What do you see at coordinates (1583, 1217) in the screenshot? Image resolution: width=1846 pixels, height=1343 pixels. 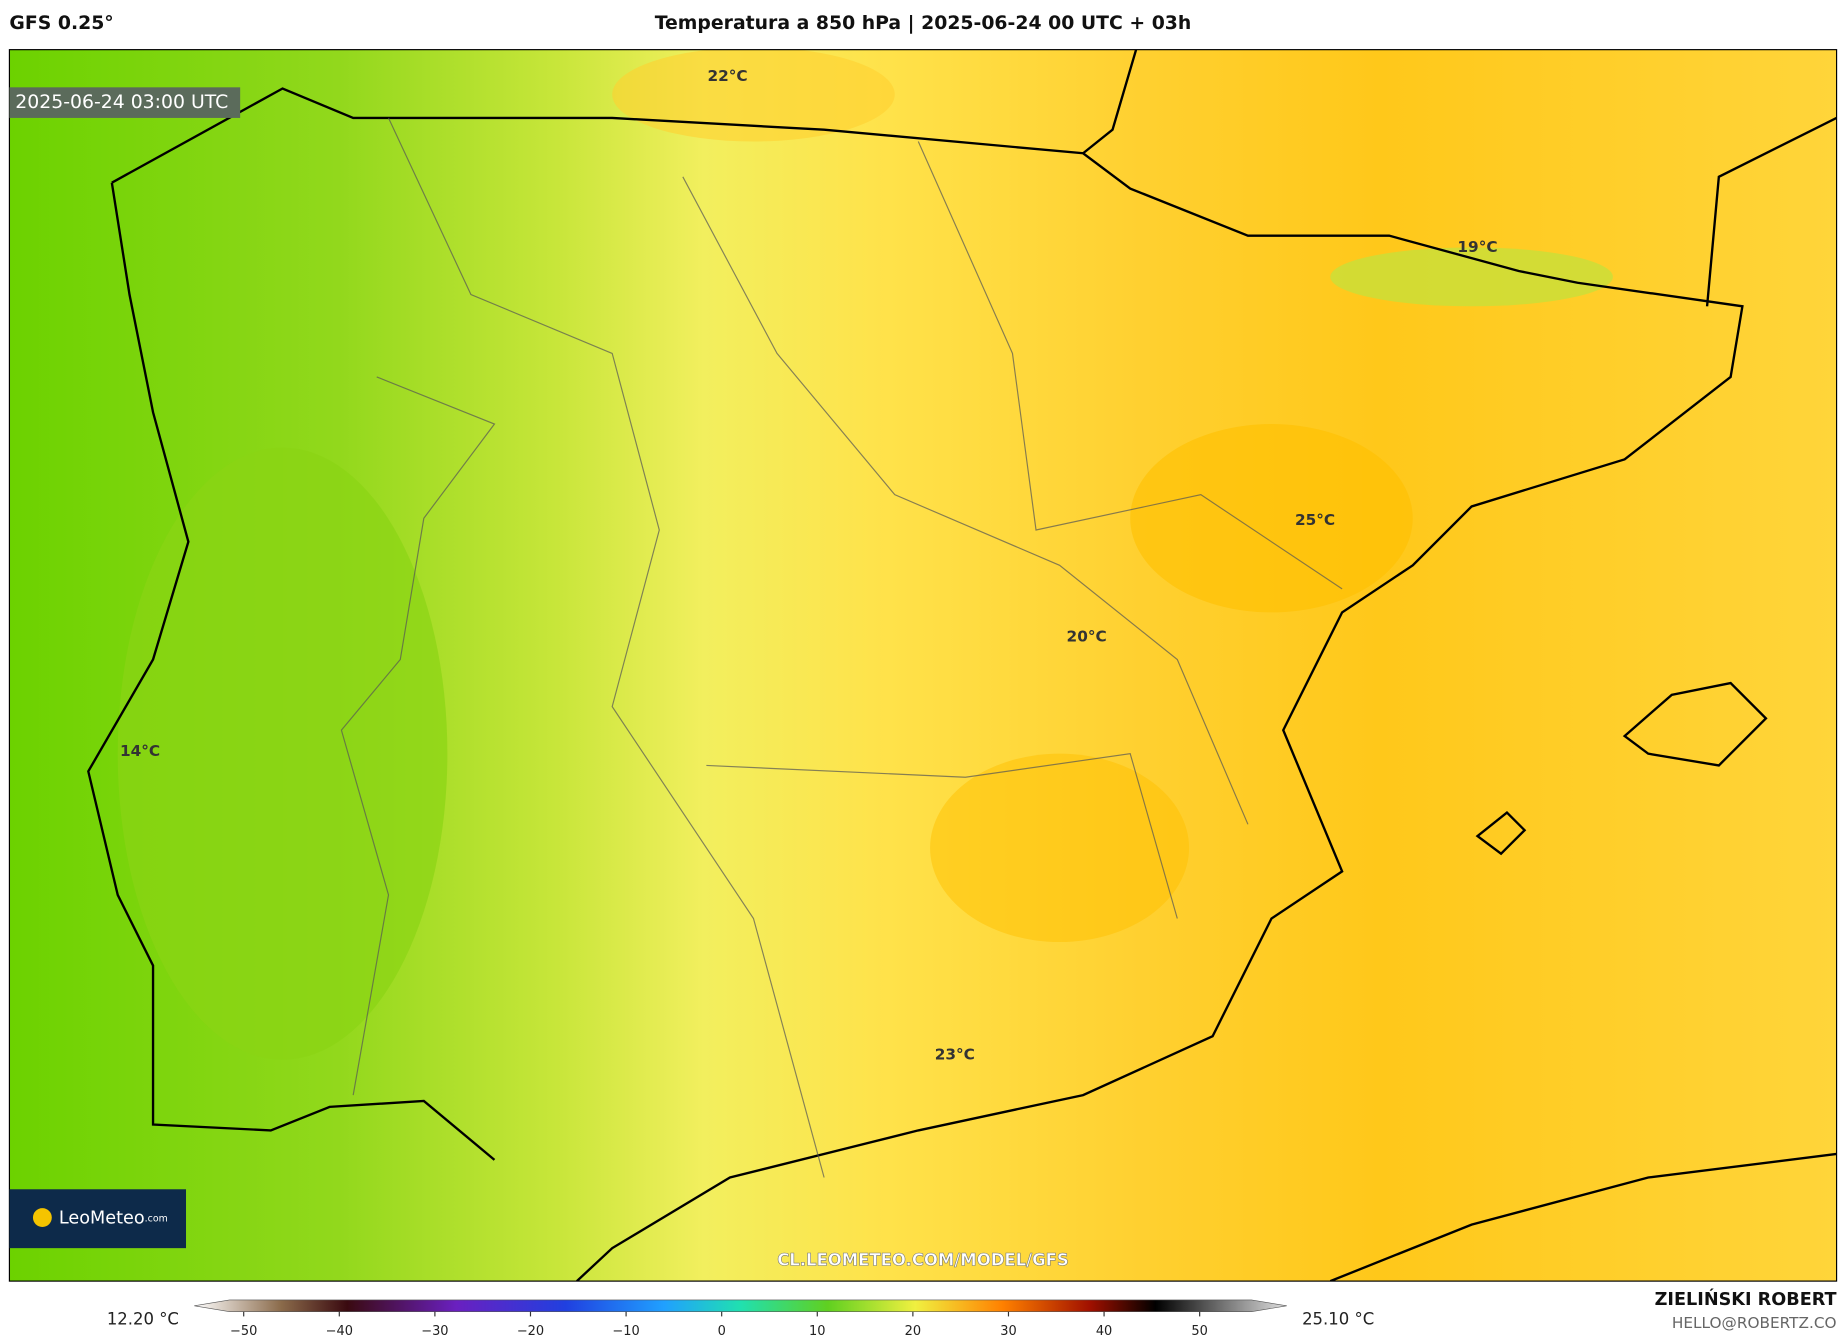 I see `africa-coast` at bounding box center [1583, 1217].